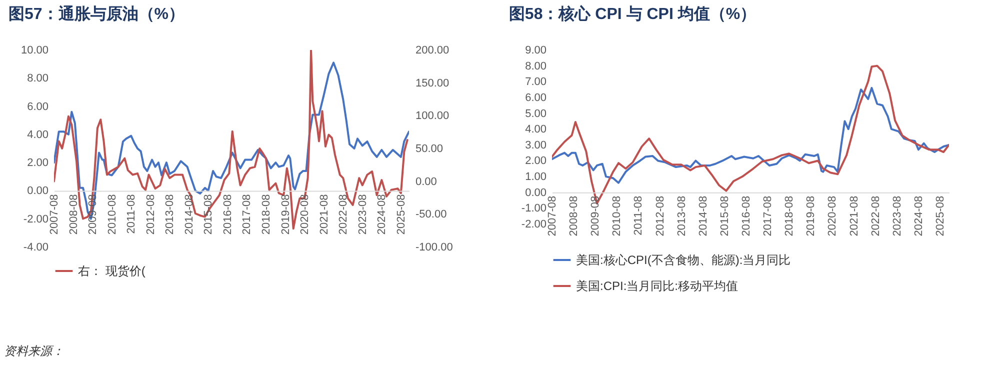 The height and width of the screenshot is (368, 991). What do you see at coordinates (657, 286) in the screenshot?
I see `legend-label: 美国:CPI:当月同比:移动平均值` at bounding box center [657, 286].